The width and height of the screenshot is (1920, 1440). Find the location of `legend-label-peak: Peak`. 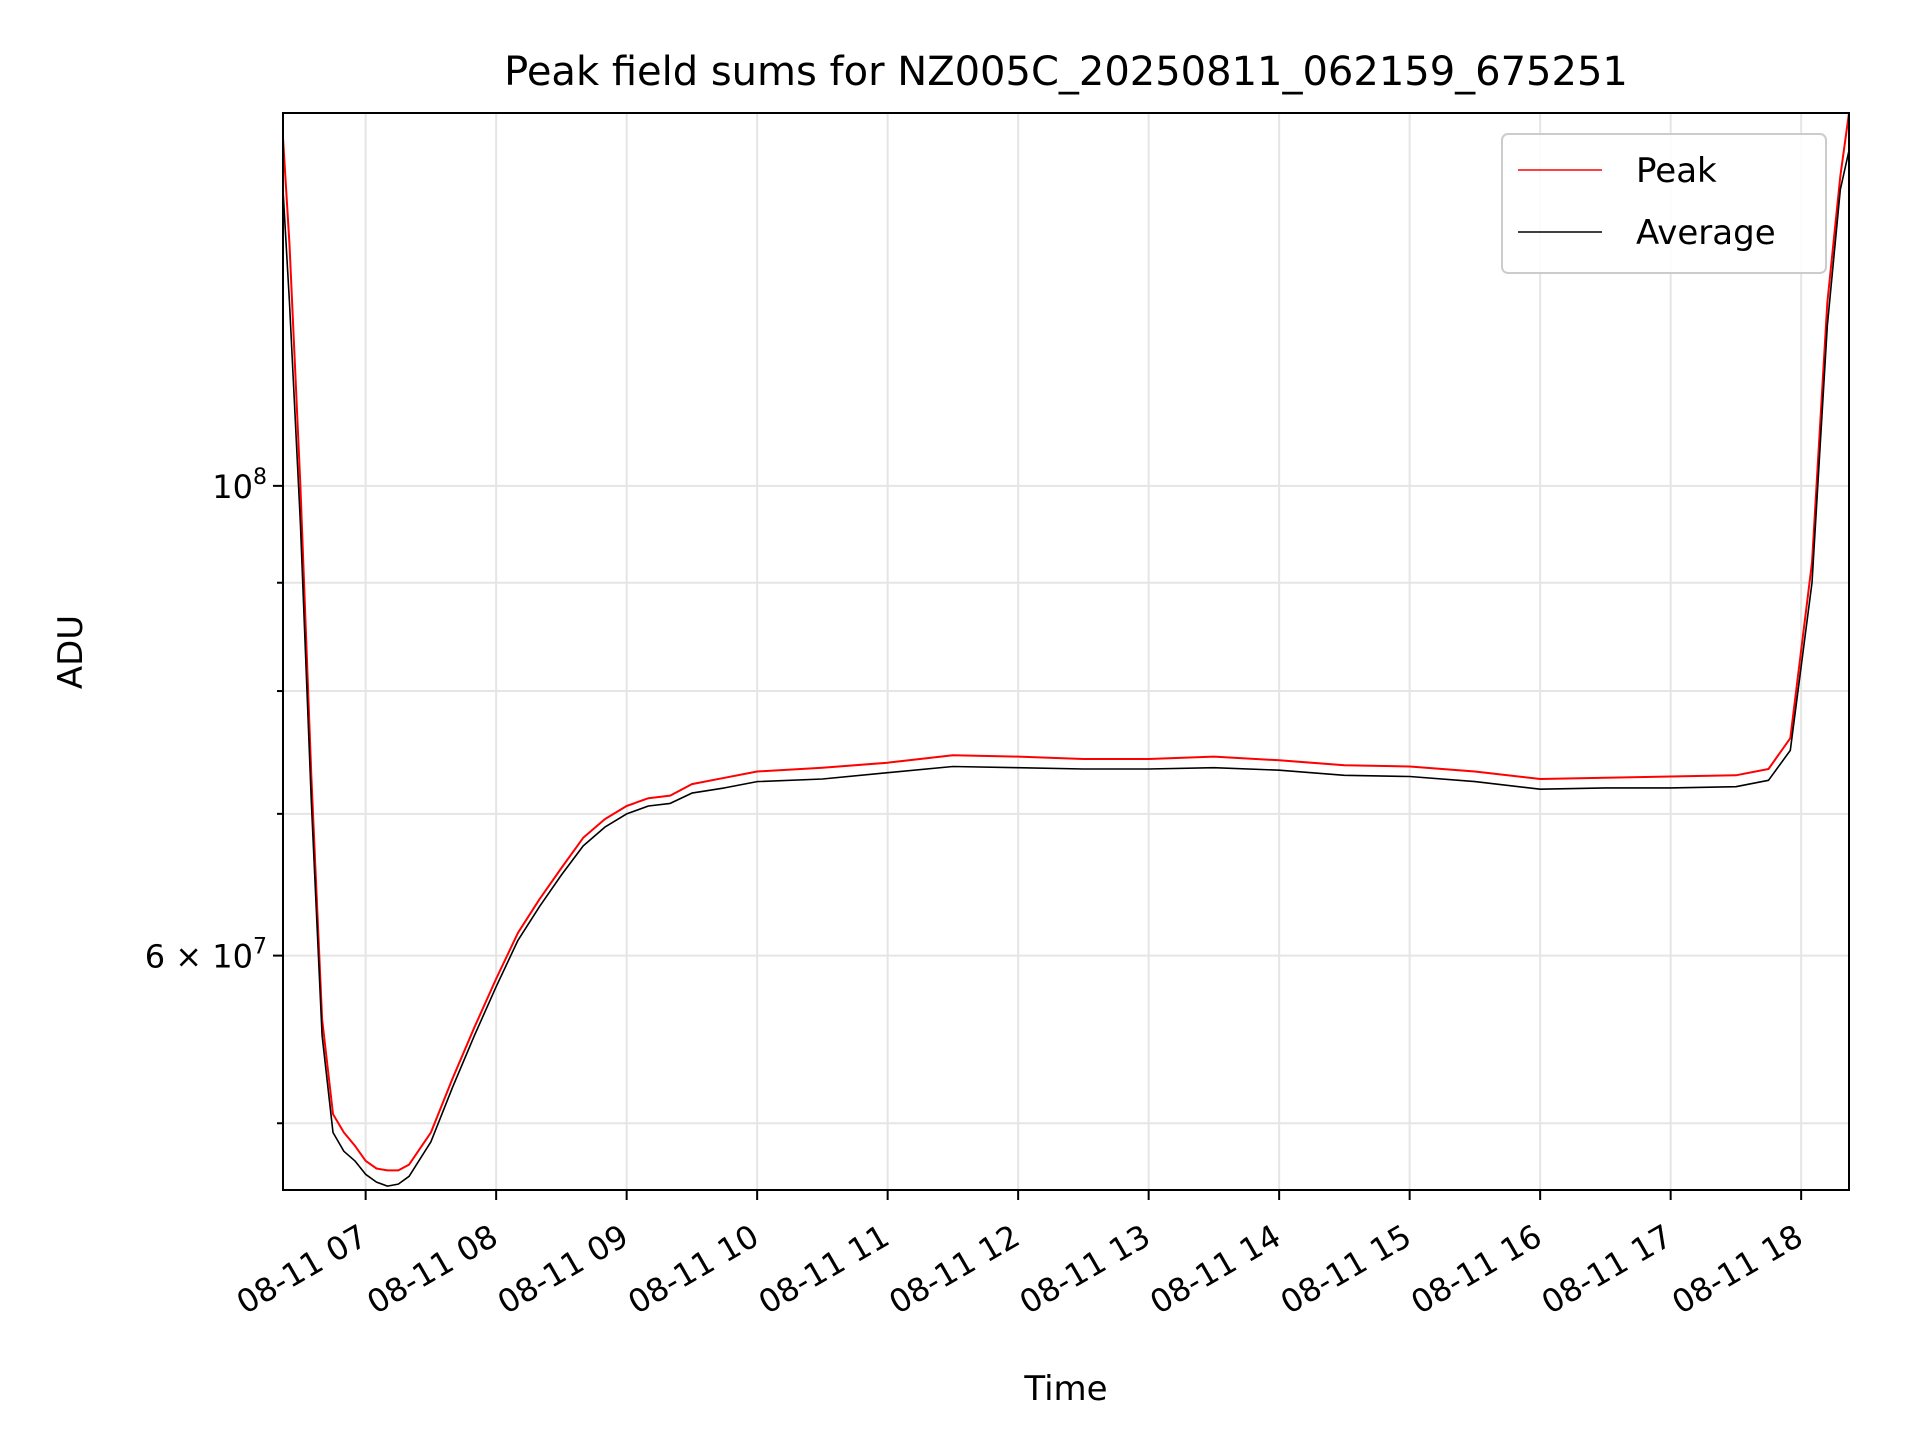

legend-label-peak: Peak is located at coordinates (1676, 171).